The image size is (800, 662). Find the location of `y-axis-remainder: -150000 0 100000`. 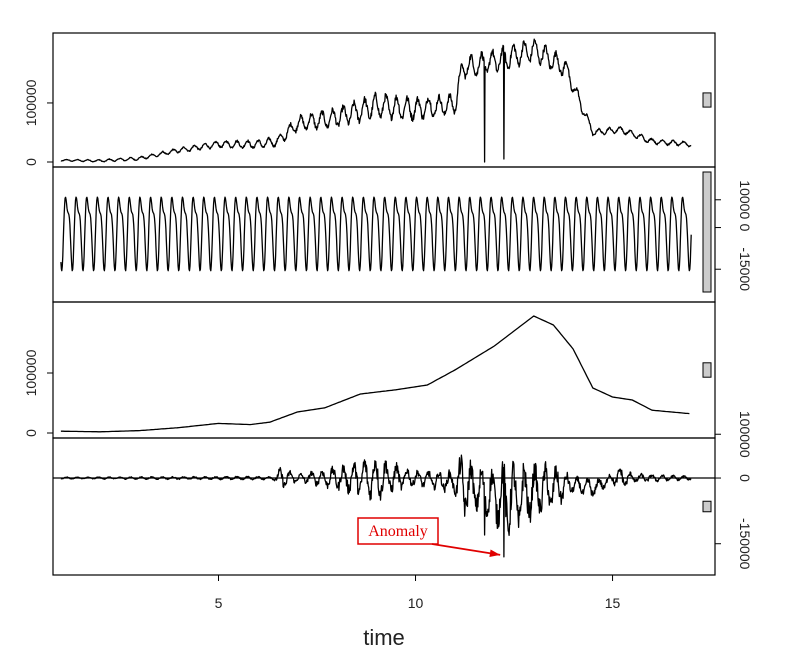

y-axis-remainder: -150000 0 100000 is located at coordinates (734, 490).